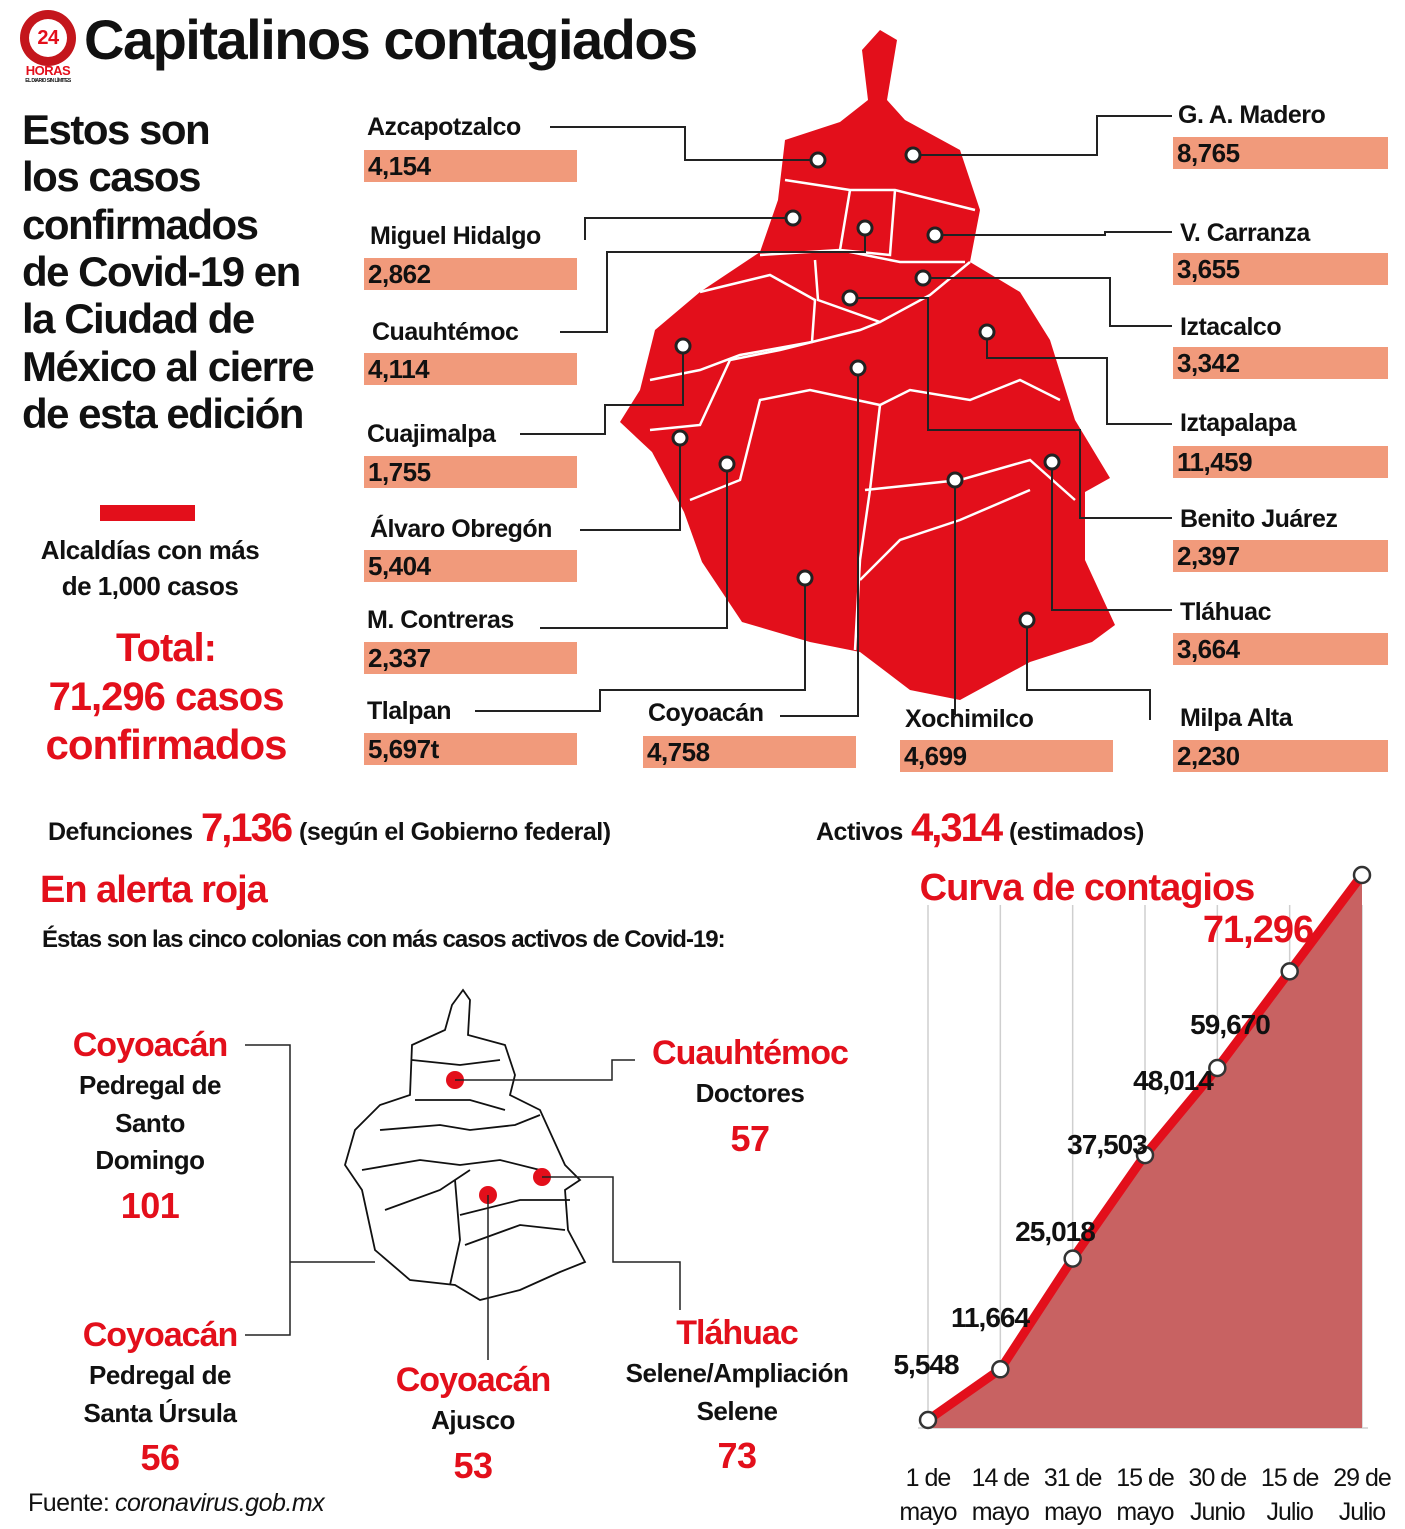 This screenshot has width=1405, height=1529. What do you see at coordinates (440, 619) in the screenshot?
I see `alcaldia-name: M. Contreras` at bounding box center [440, 619].